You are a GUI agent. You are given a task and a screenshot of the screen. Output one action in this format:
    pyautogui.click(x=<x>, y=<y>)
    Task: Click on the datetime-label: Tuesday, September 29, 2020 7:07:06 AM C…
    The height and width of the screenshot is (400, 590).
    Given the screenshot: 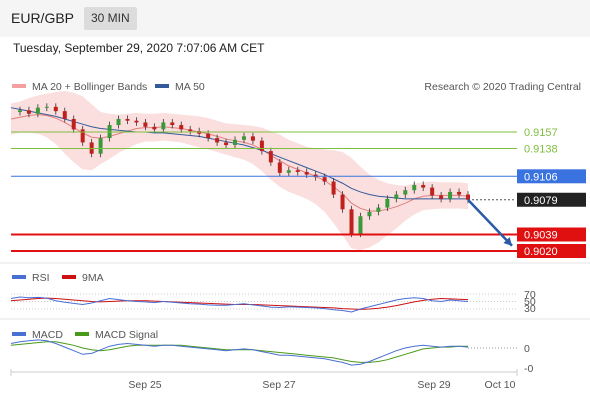 What is the action you would take?
    pyautogui.click(x=139, y=48)
    